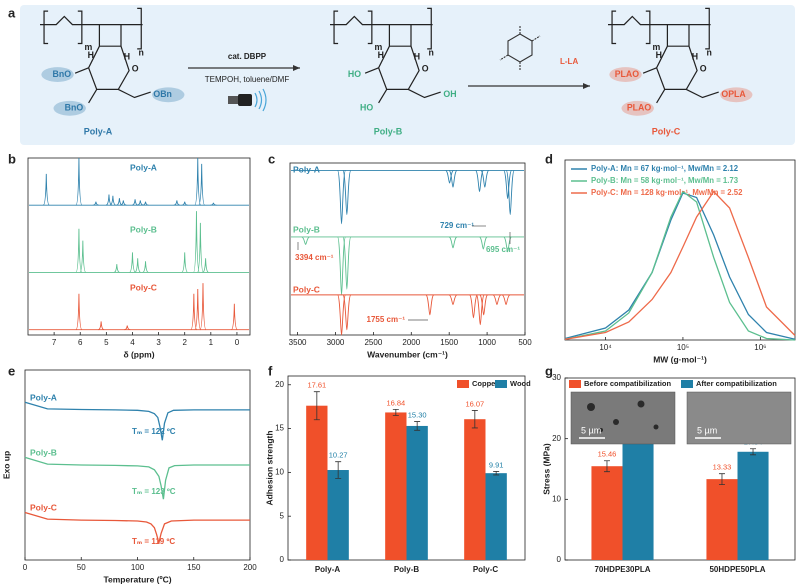  Describe the element at coordinates (733, 94) in the screenshot. I see `atom-label: OPLA` at that location.